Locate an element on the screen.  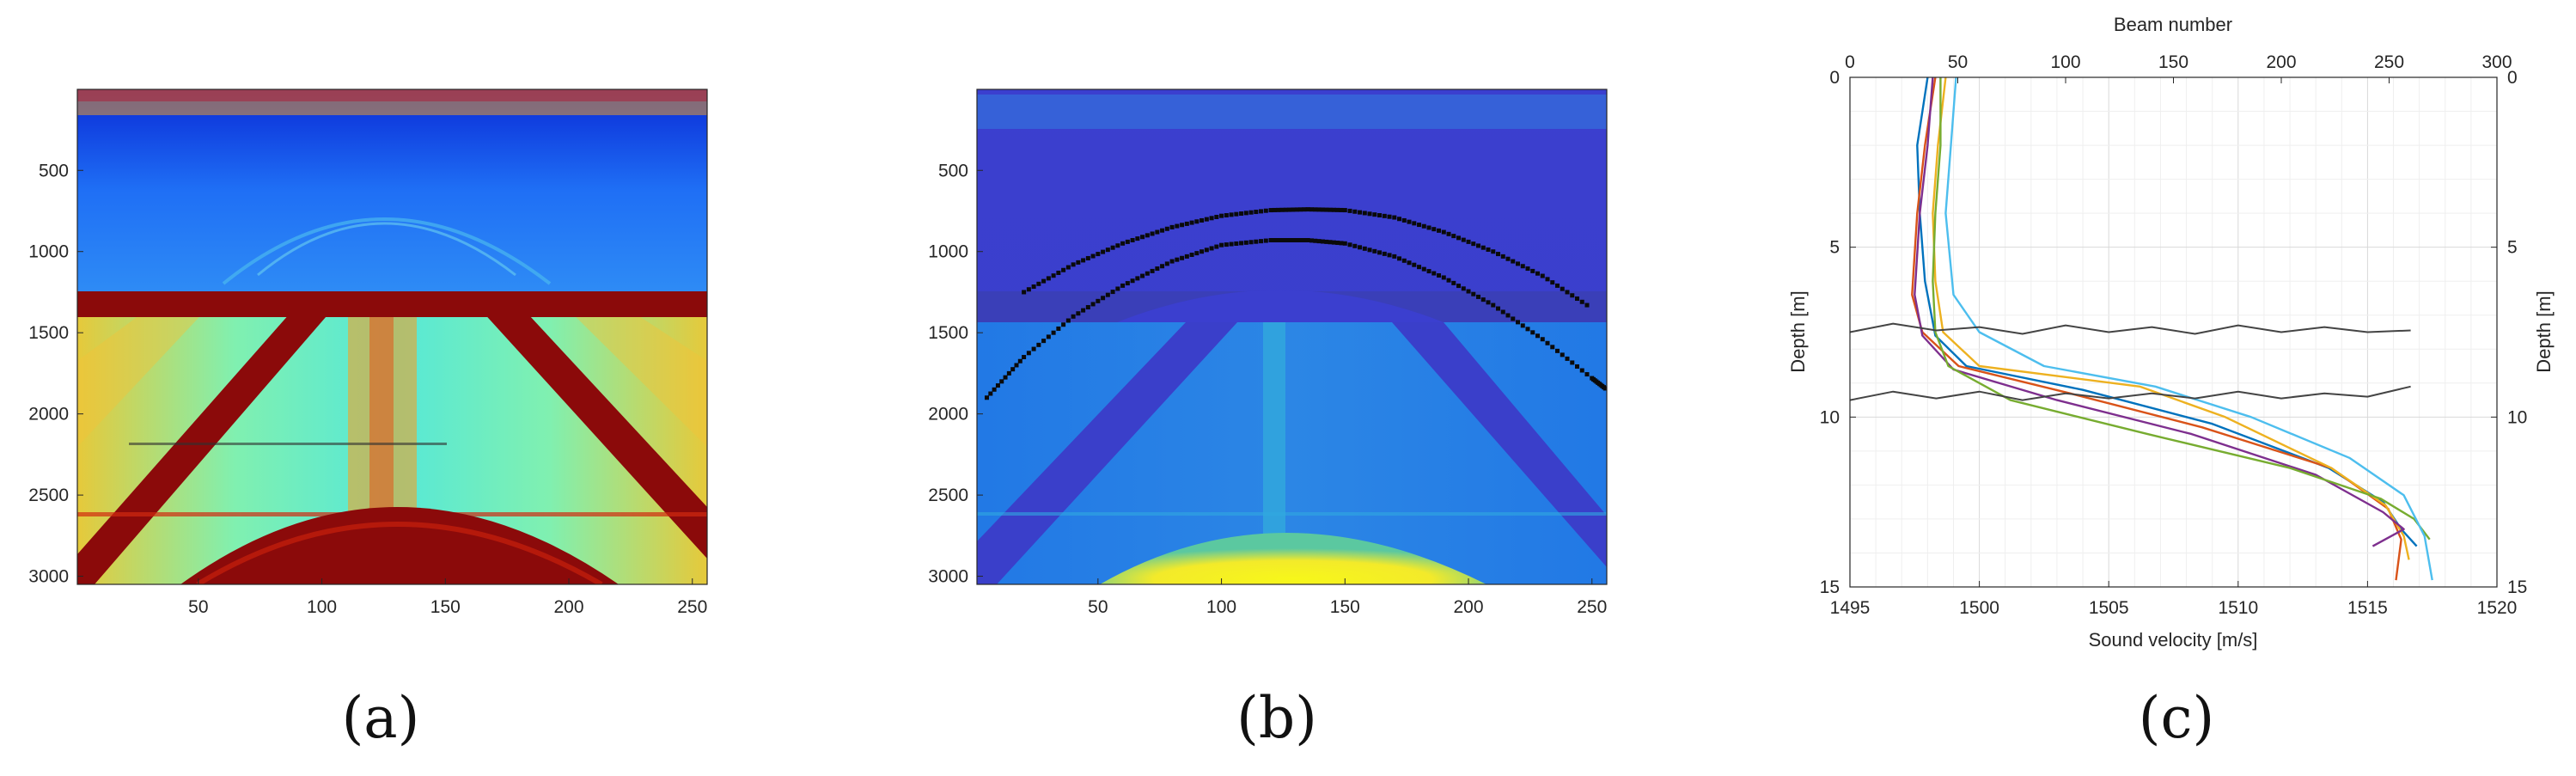
panel-c-ytick-label: 0 is located at coordinates (1834, 78).